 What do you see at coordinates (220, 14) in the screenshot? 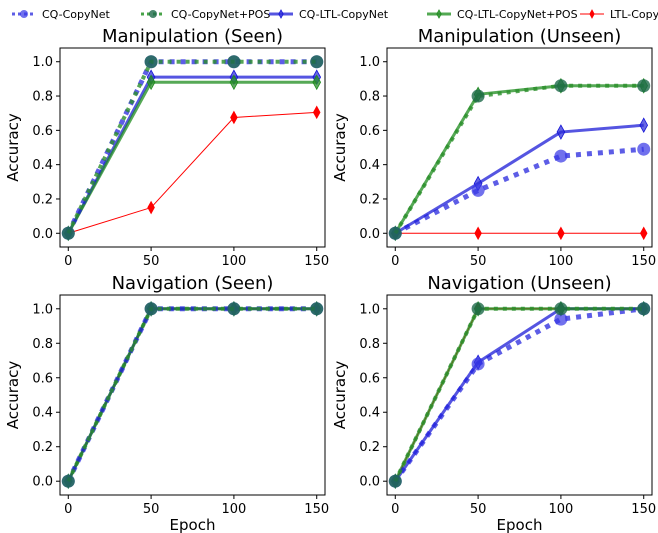
I see `legend-label: CQ-CopyNet+POS` at bounding box center [220, 14].